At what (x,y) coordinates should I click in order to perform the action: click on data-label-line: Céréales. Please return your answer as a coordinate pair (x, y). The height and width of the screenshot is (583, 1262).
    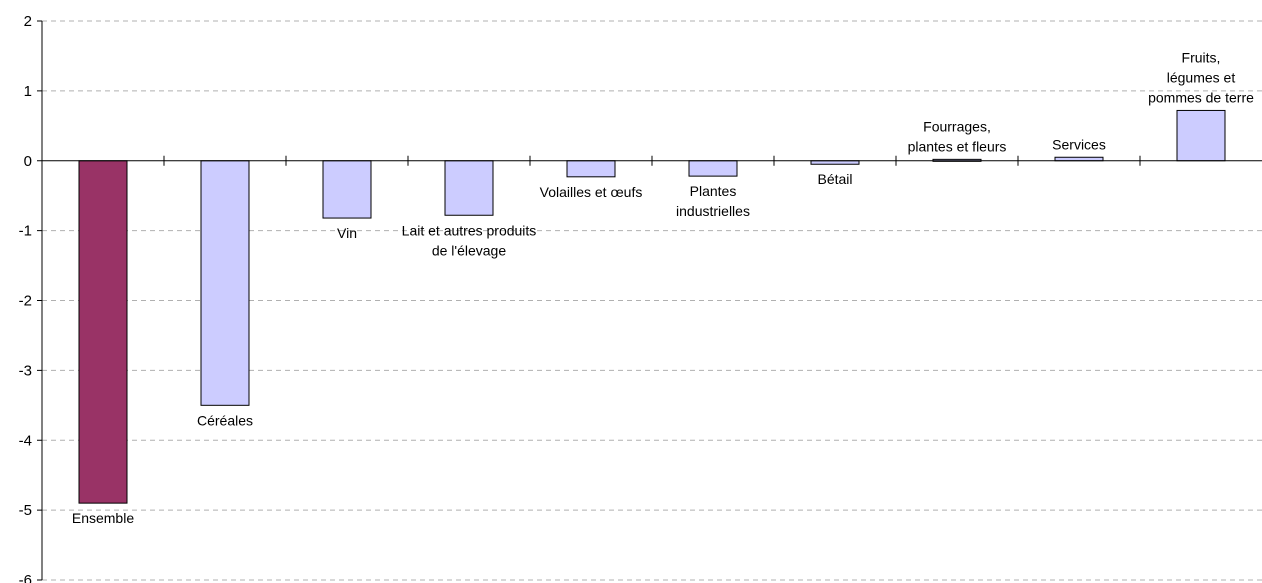
    Looking at the image, I should click on (225, 420).